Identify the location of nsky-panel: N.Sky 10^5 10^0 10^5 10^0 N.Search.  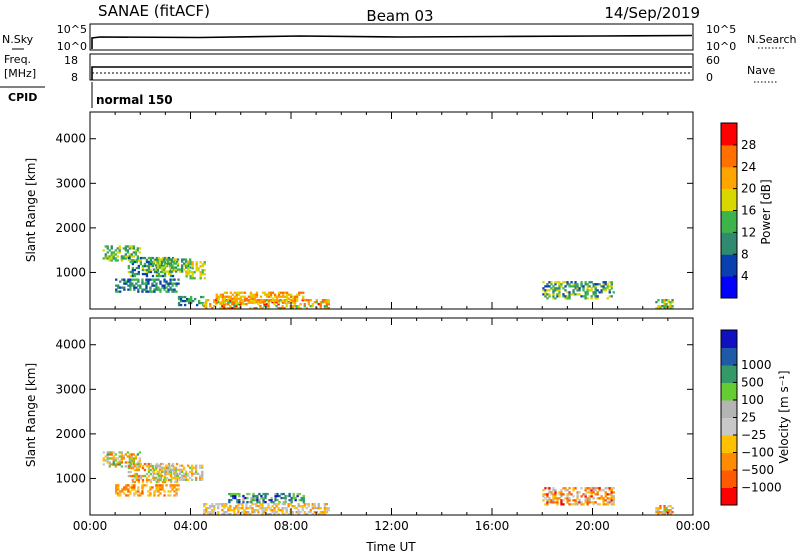
(399, 38).